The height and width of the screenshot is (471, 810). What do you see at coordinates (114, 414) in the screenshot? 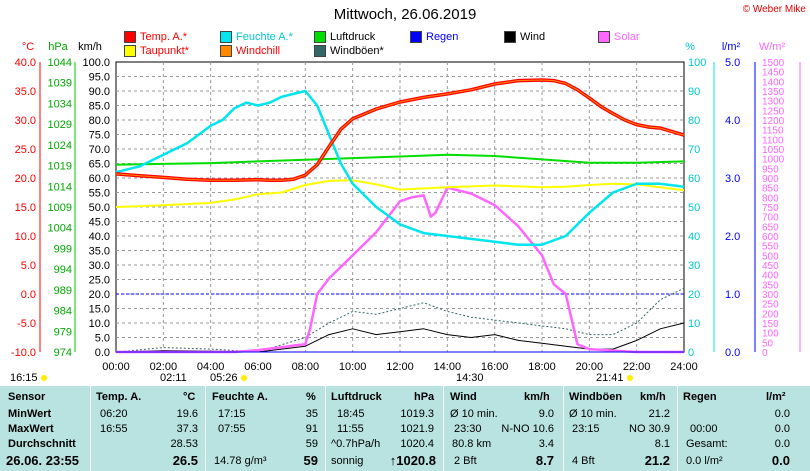
I see `min-temp-time: 06:20` at bounding box center [114, 414].